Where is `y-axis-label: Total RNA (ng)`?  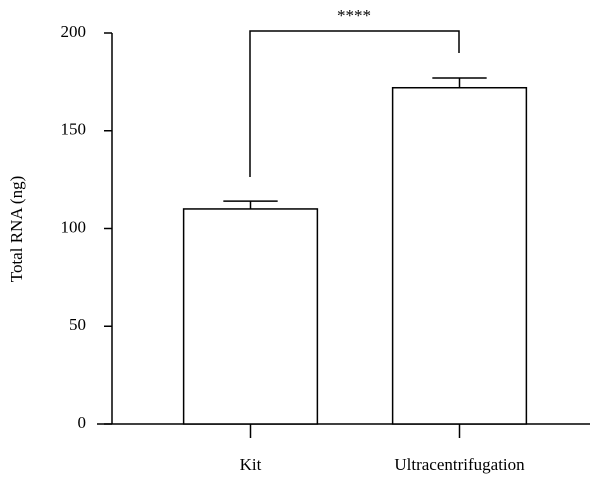 y-axis-label: Total RNA (ng) is located at coordinates (16, 229).